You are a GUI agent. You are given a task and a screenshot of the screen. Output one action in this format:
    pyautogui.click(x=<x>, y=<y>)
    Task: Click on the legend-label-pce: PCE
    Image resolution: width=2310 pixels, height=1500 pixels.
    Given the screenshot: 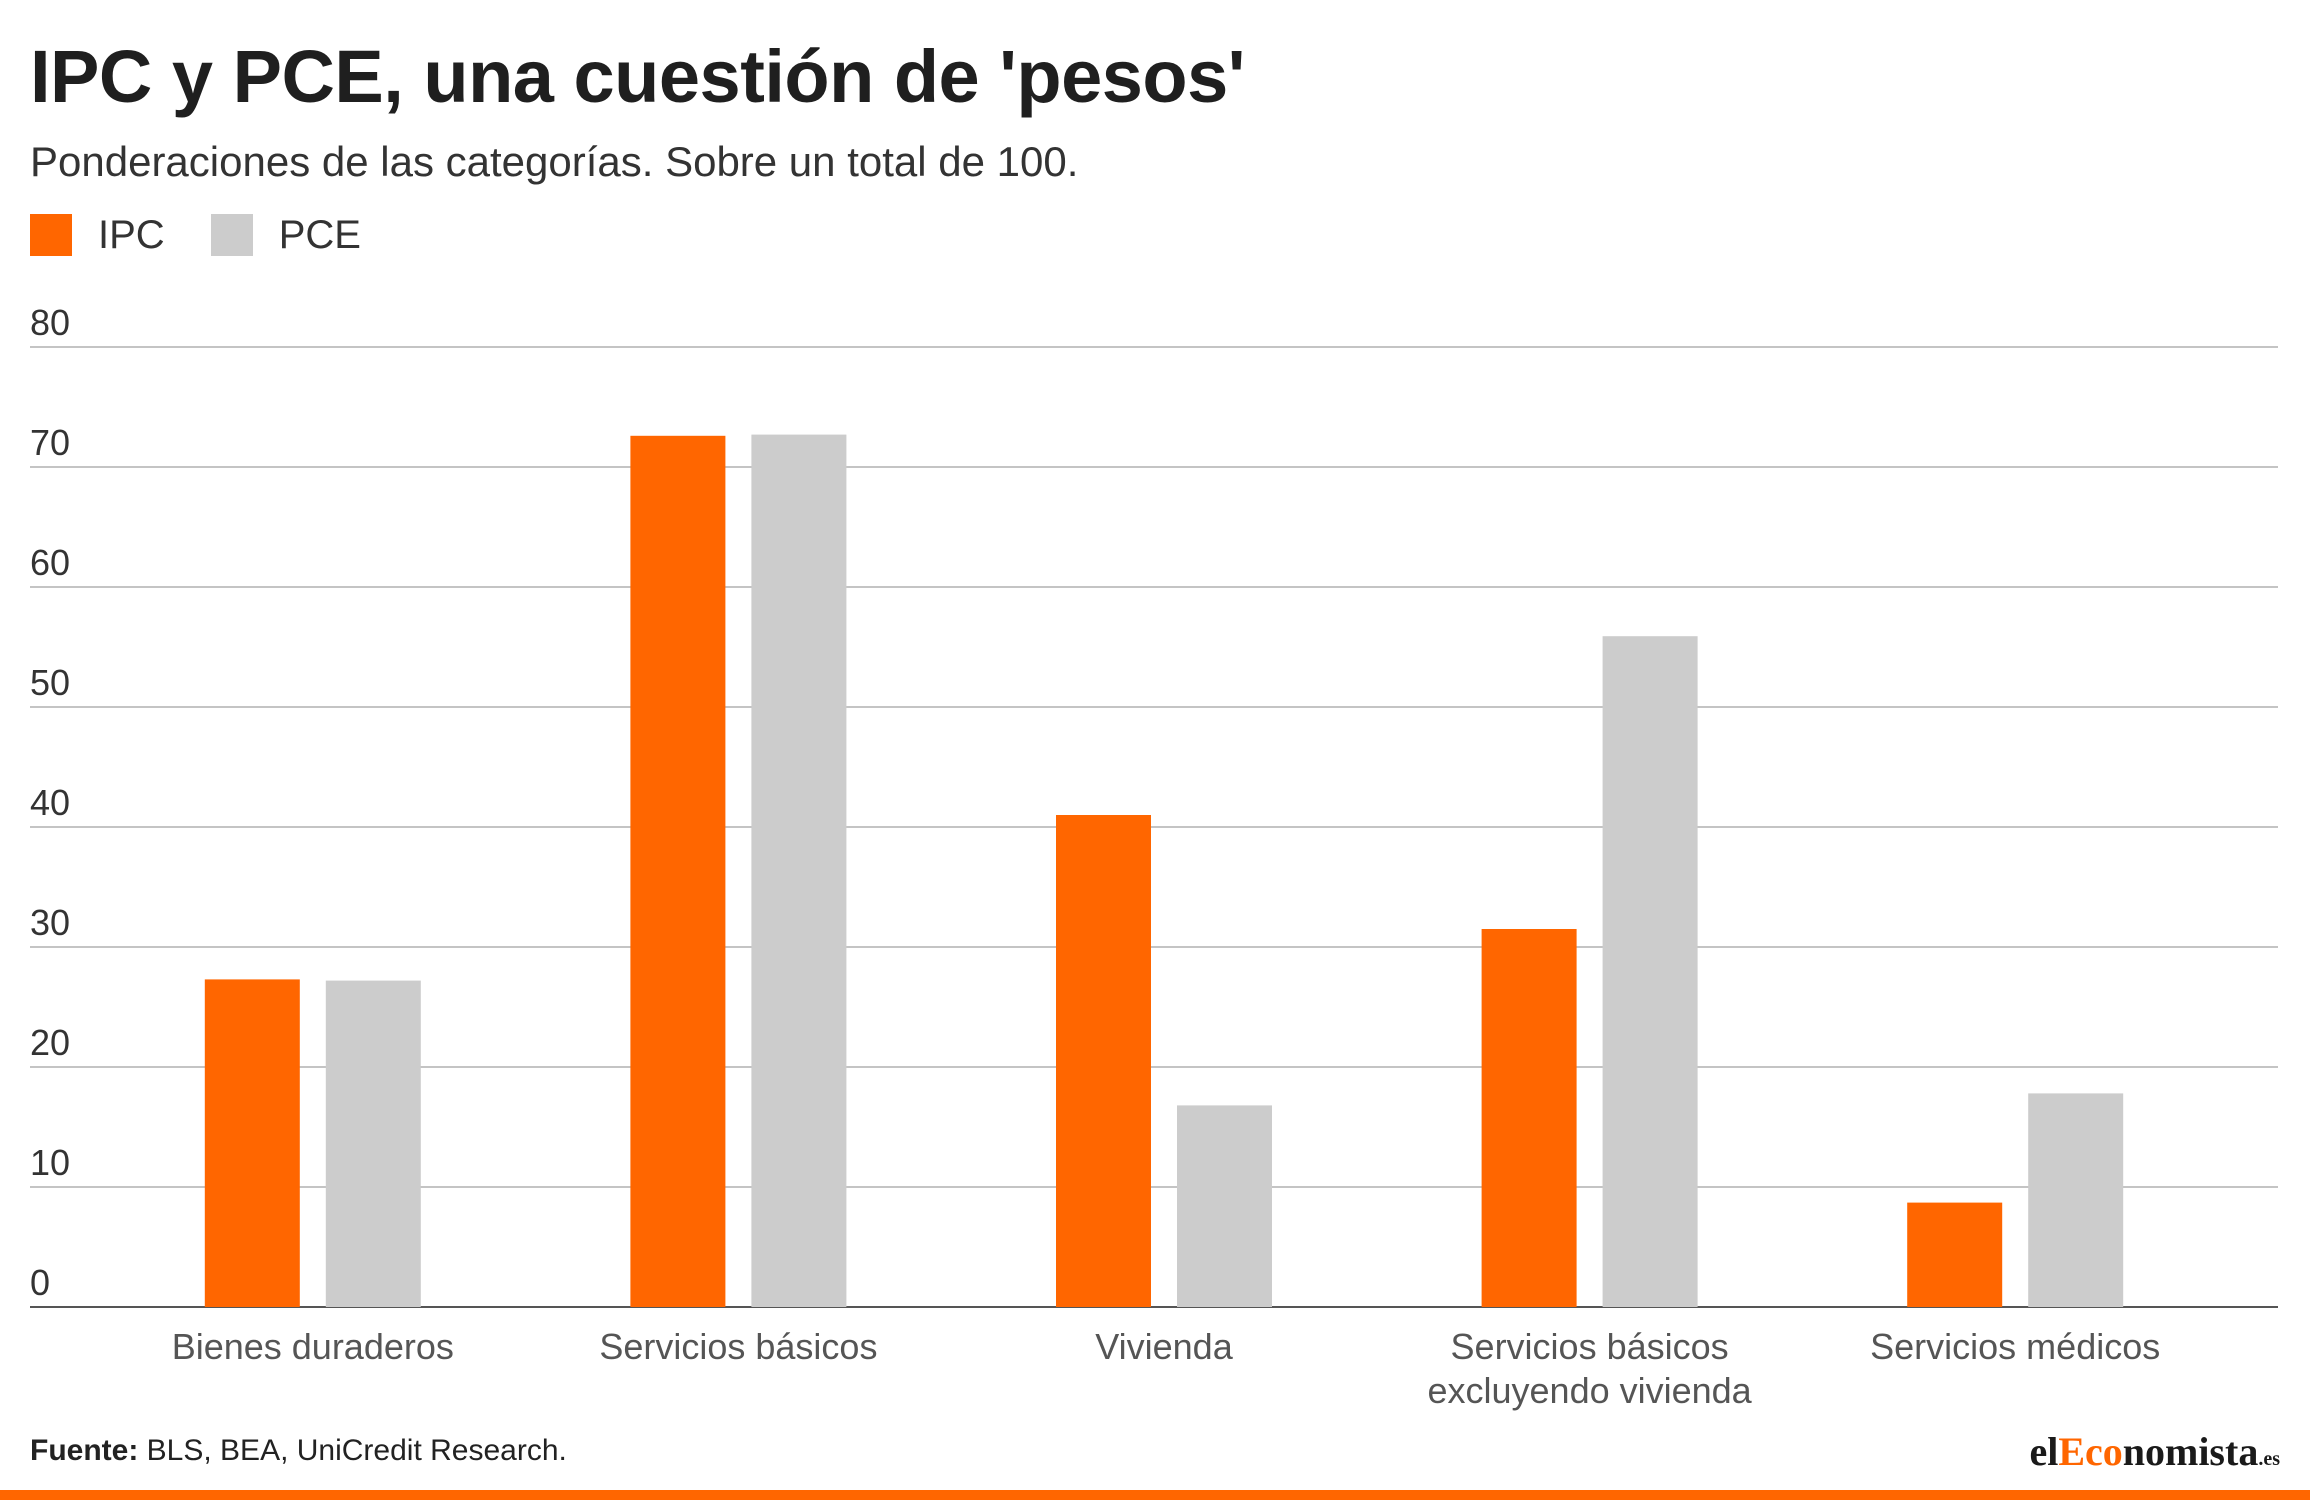 What is the action you would take?
    pyautogui.click(x=319, y=234)
    